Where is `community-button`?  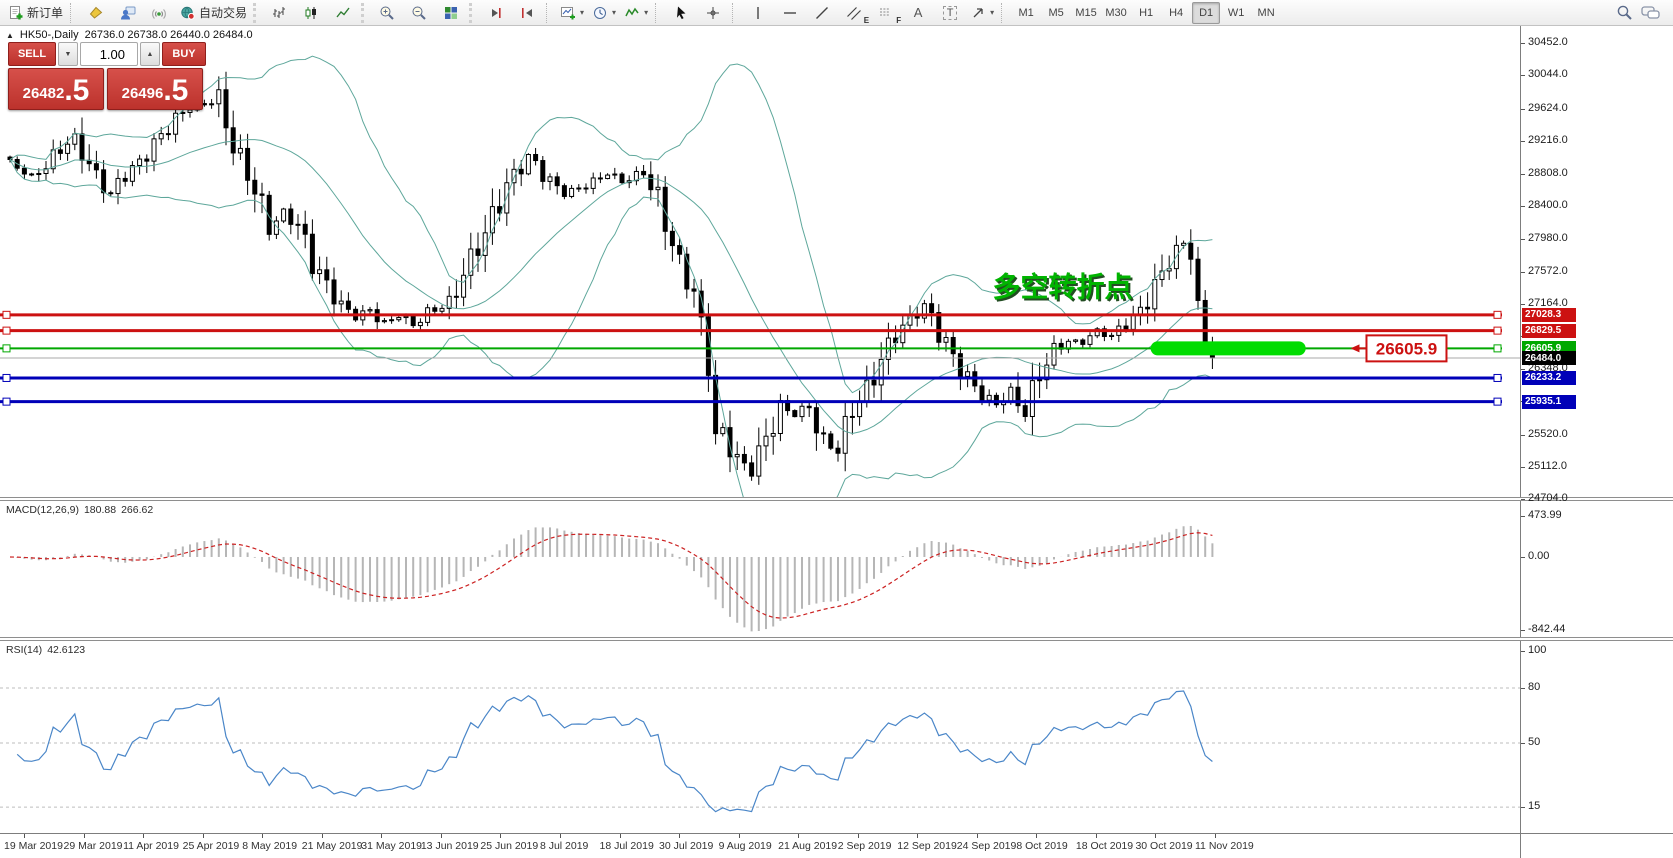
community-button is located at coordinates (128, 13).